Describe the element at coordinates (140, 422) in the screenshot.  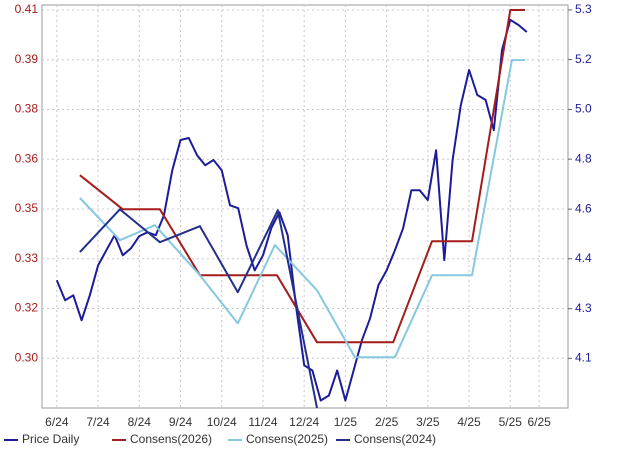
I see `x-tick-label: 8/24` at that location.